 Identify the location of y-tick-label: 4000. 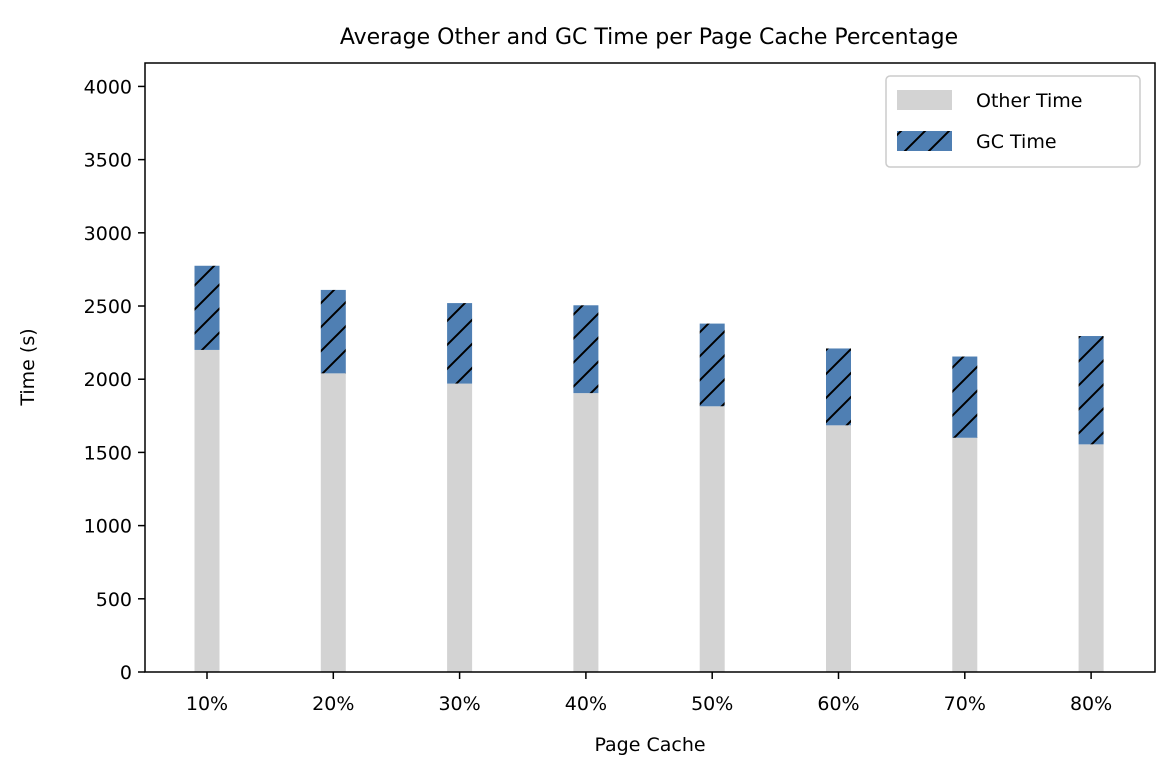
(108, 87).